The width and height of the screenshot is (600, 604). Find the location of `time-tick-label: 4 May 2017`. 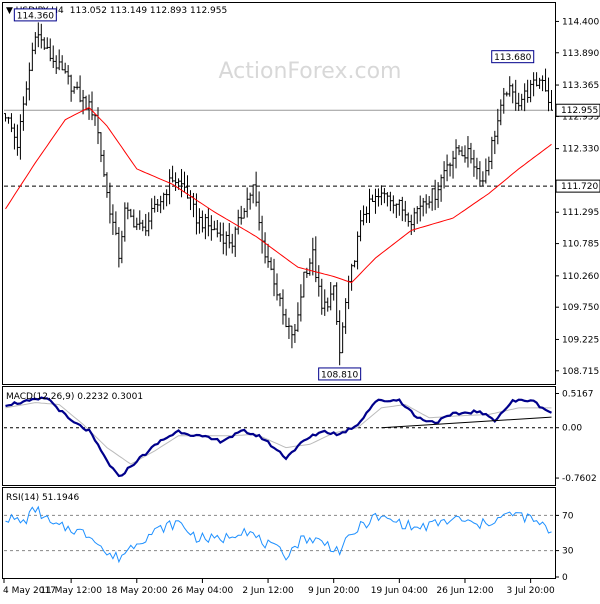

time-tick-label: 4 May 2017 is located at coordinates (29, 591).